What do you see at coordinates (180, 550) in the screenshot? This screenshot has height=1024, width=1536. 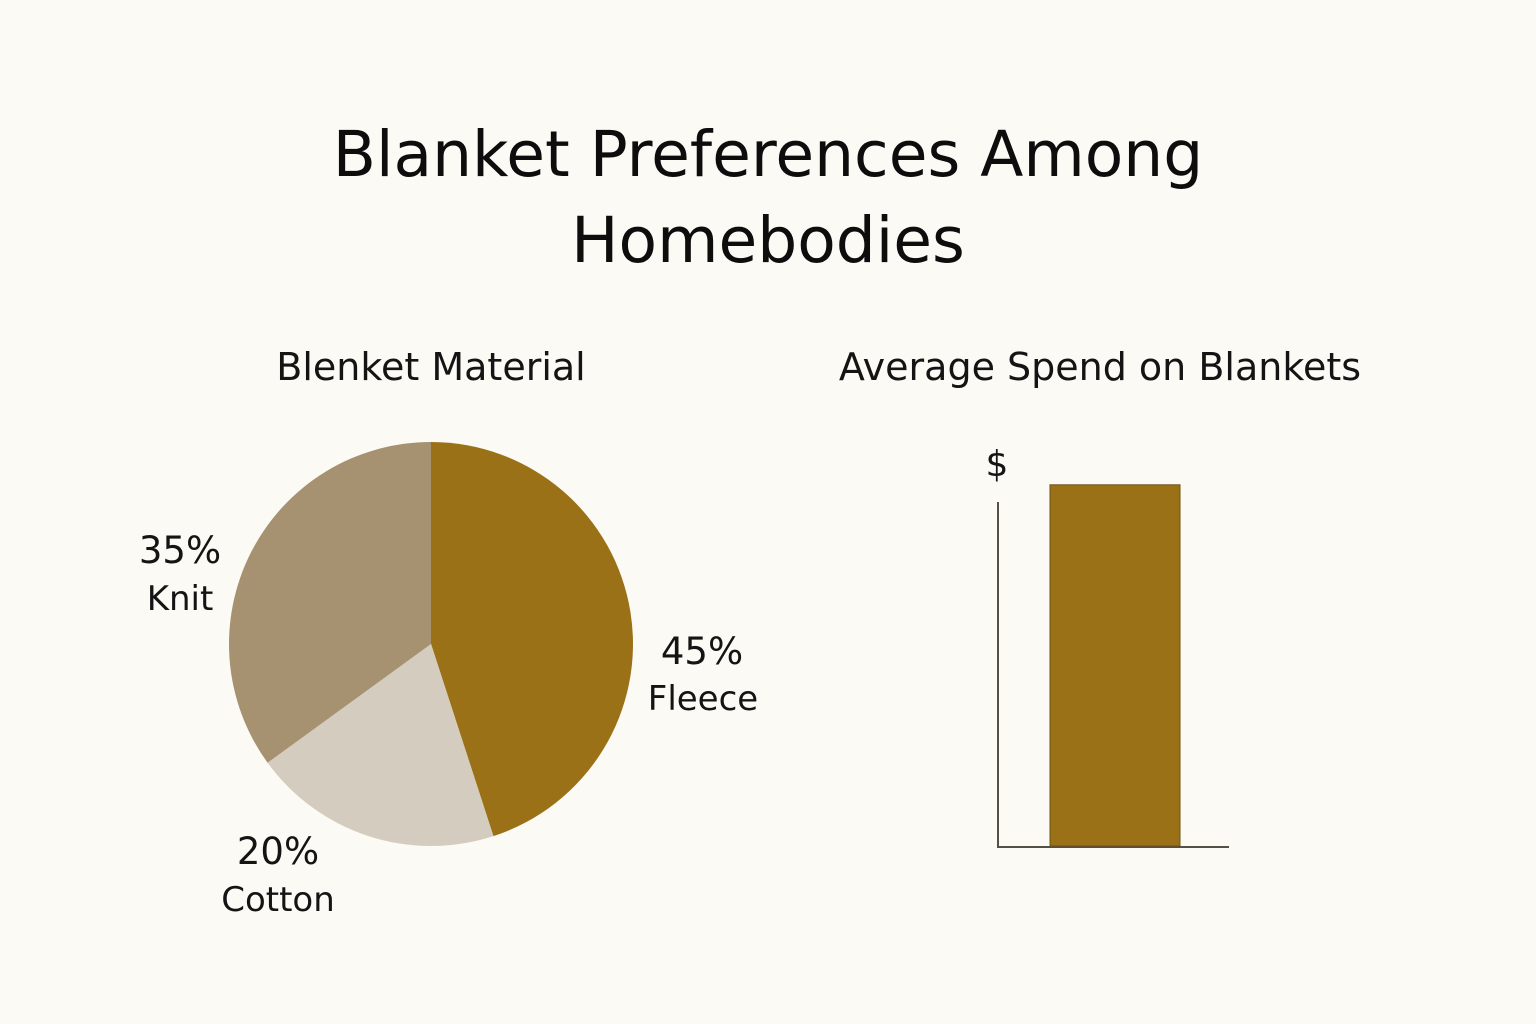 I see `pie-value-label-knit: 35%` at bounding box center [180, 550].